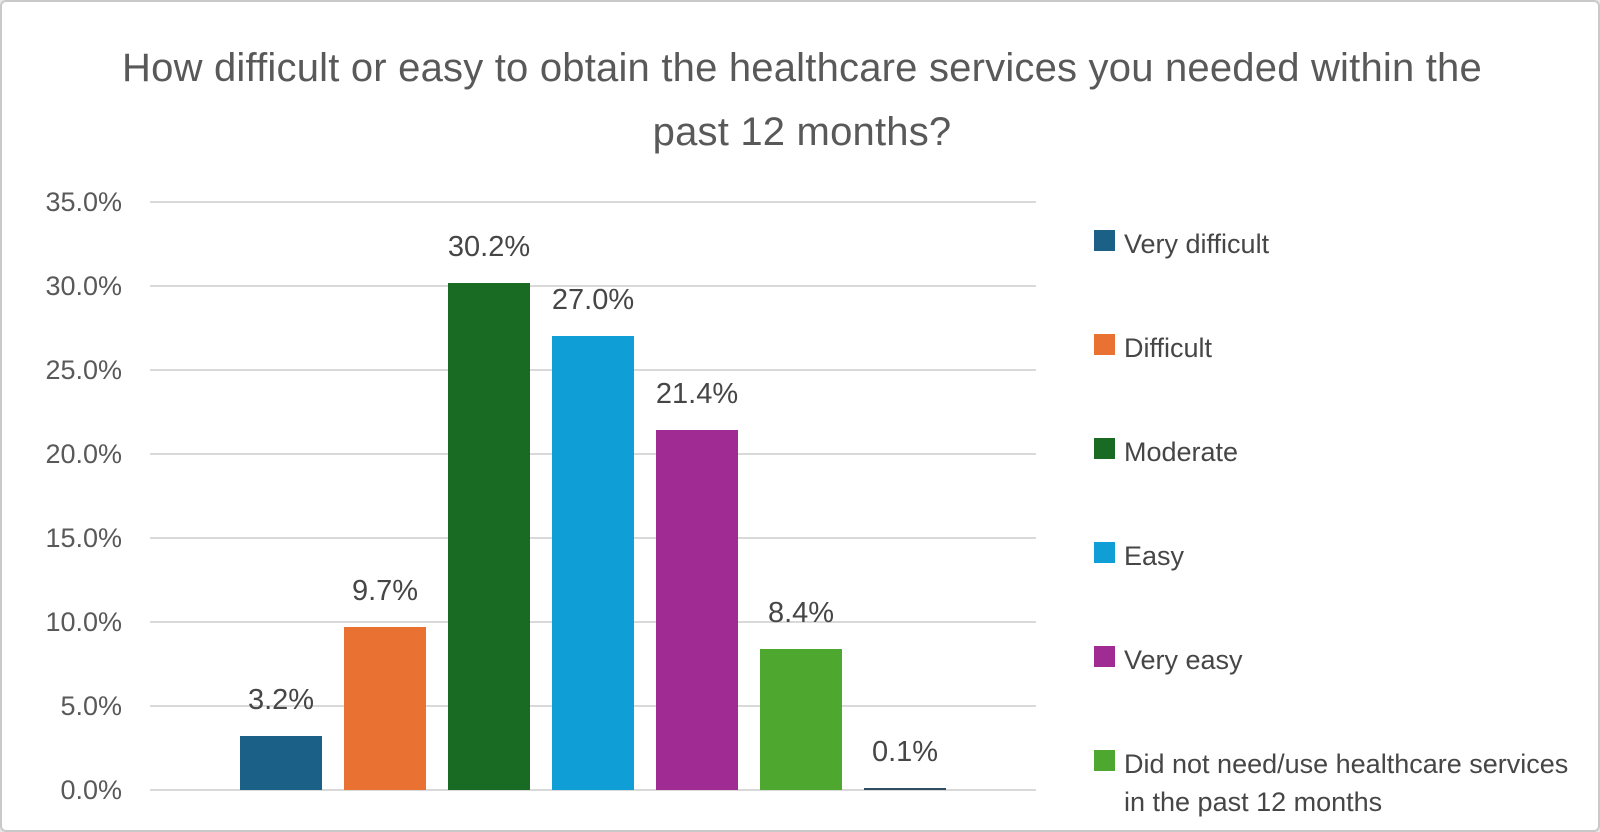 The width and height of the screenshot is (1600, 832). Describe the element at coordinates (697, 610) in the screenshot. I see `bar-very-easy` at that location.